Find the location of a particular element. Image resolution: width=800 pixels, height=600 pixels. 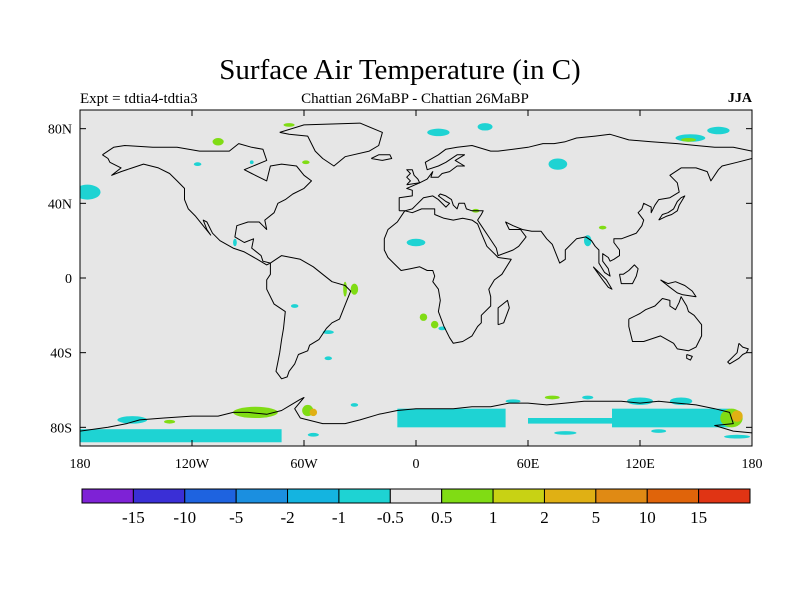

legend-label: 10 is located at coordinates (647, 517).